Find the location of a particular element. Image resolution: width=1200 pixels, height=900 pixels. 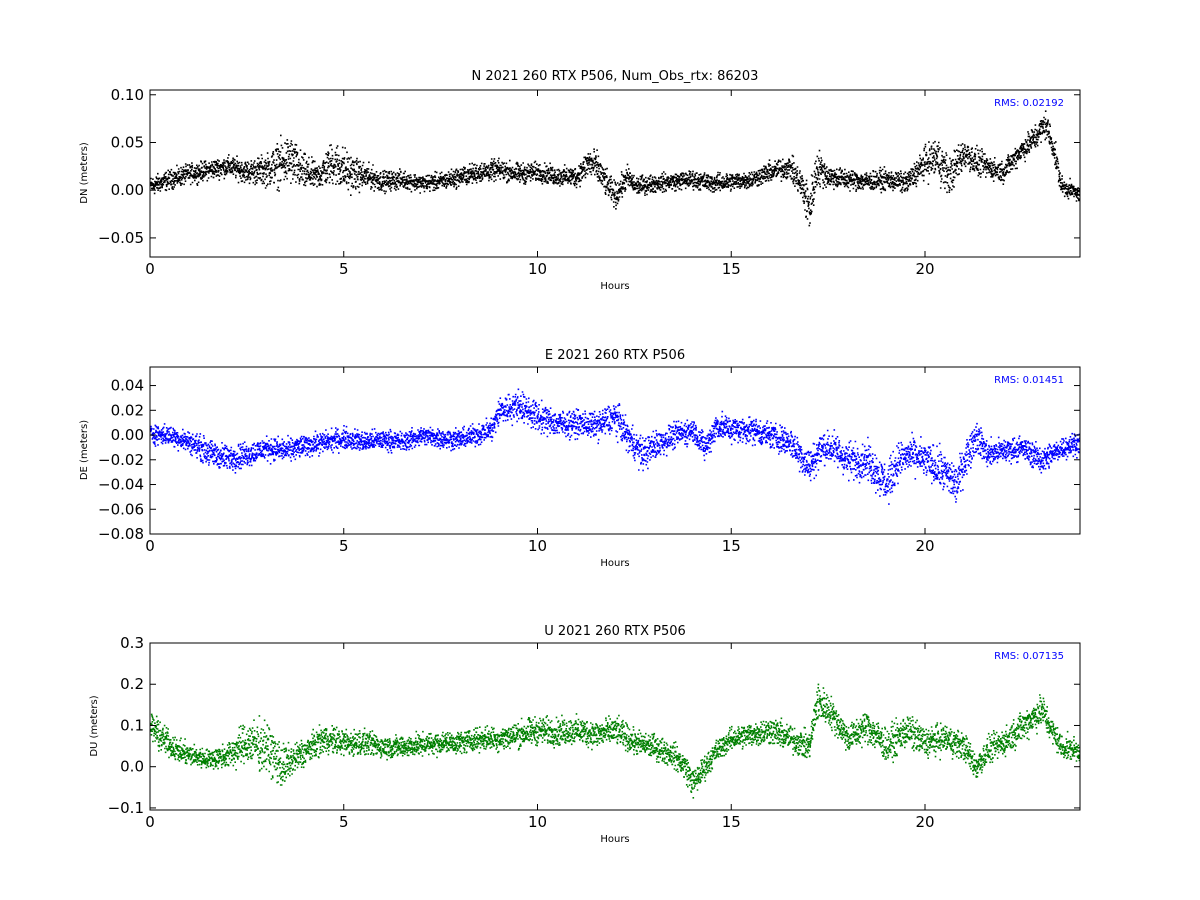

y-tick-label: −0.08 is located at coordinates (121, 534).